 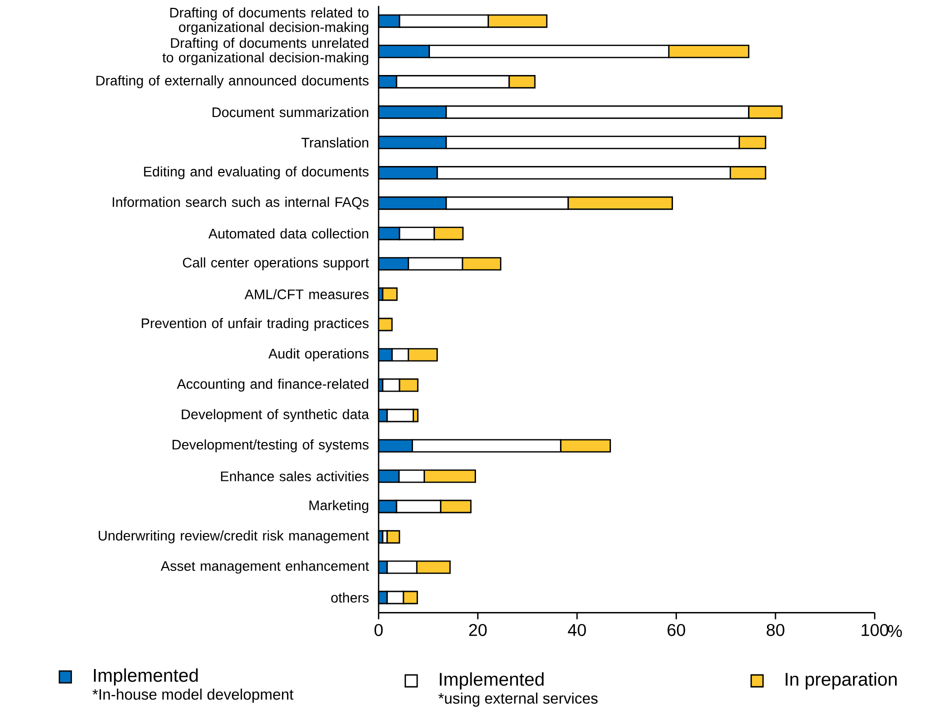 I want to click on legend-label: In preparation, so click(x=841, y=681).